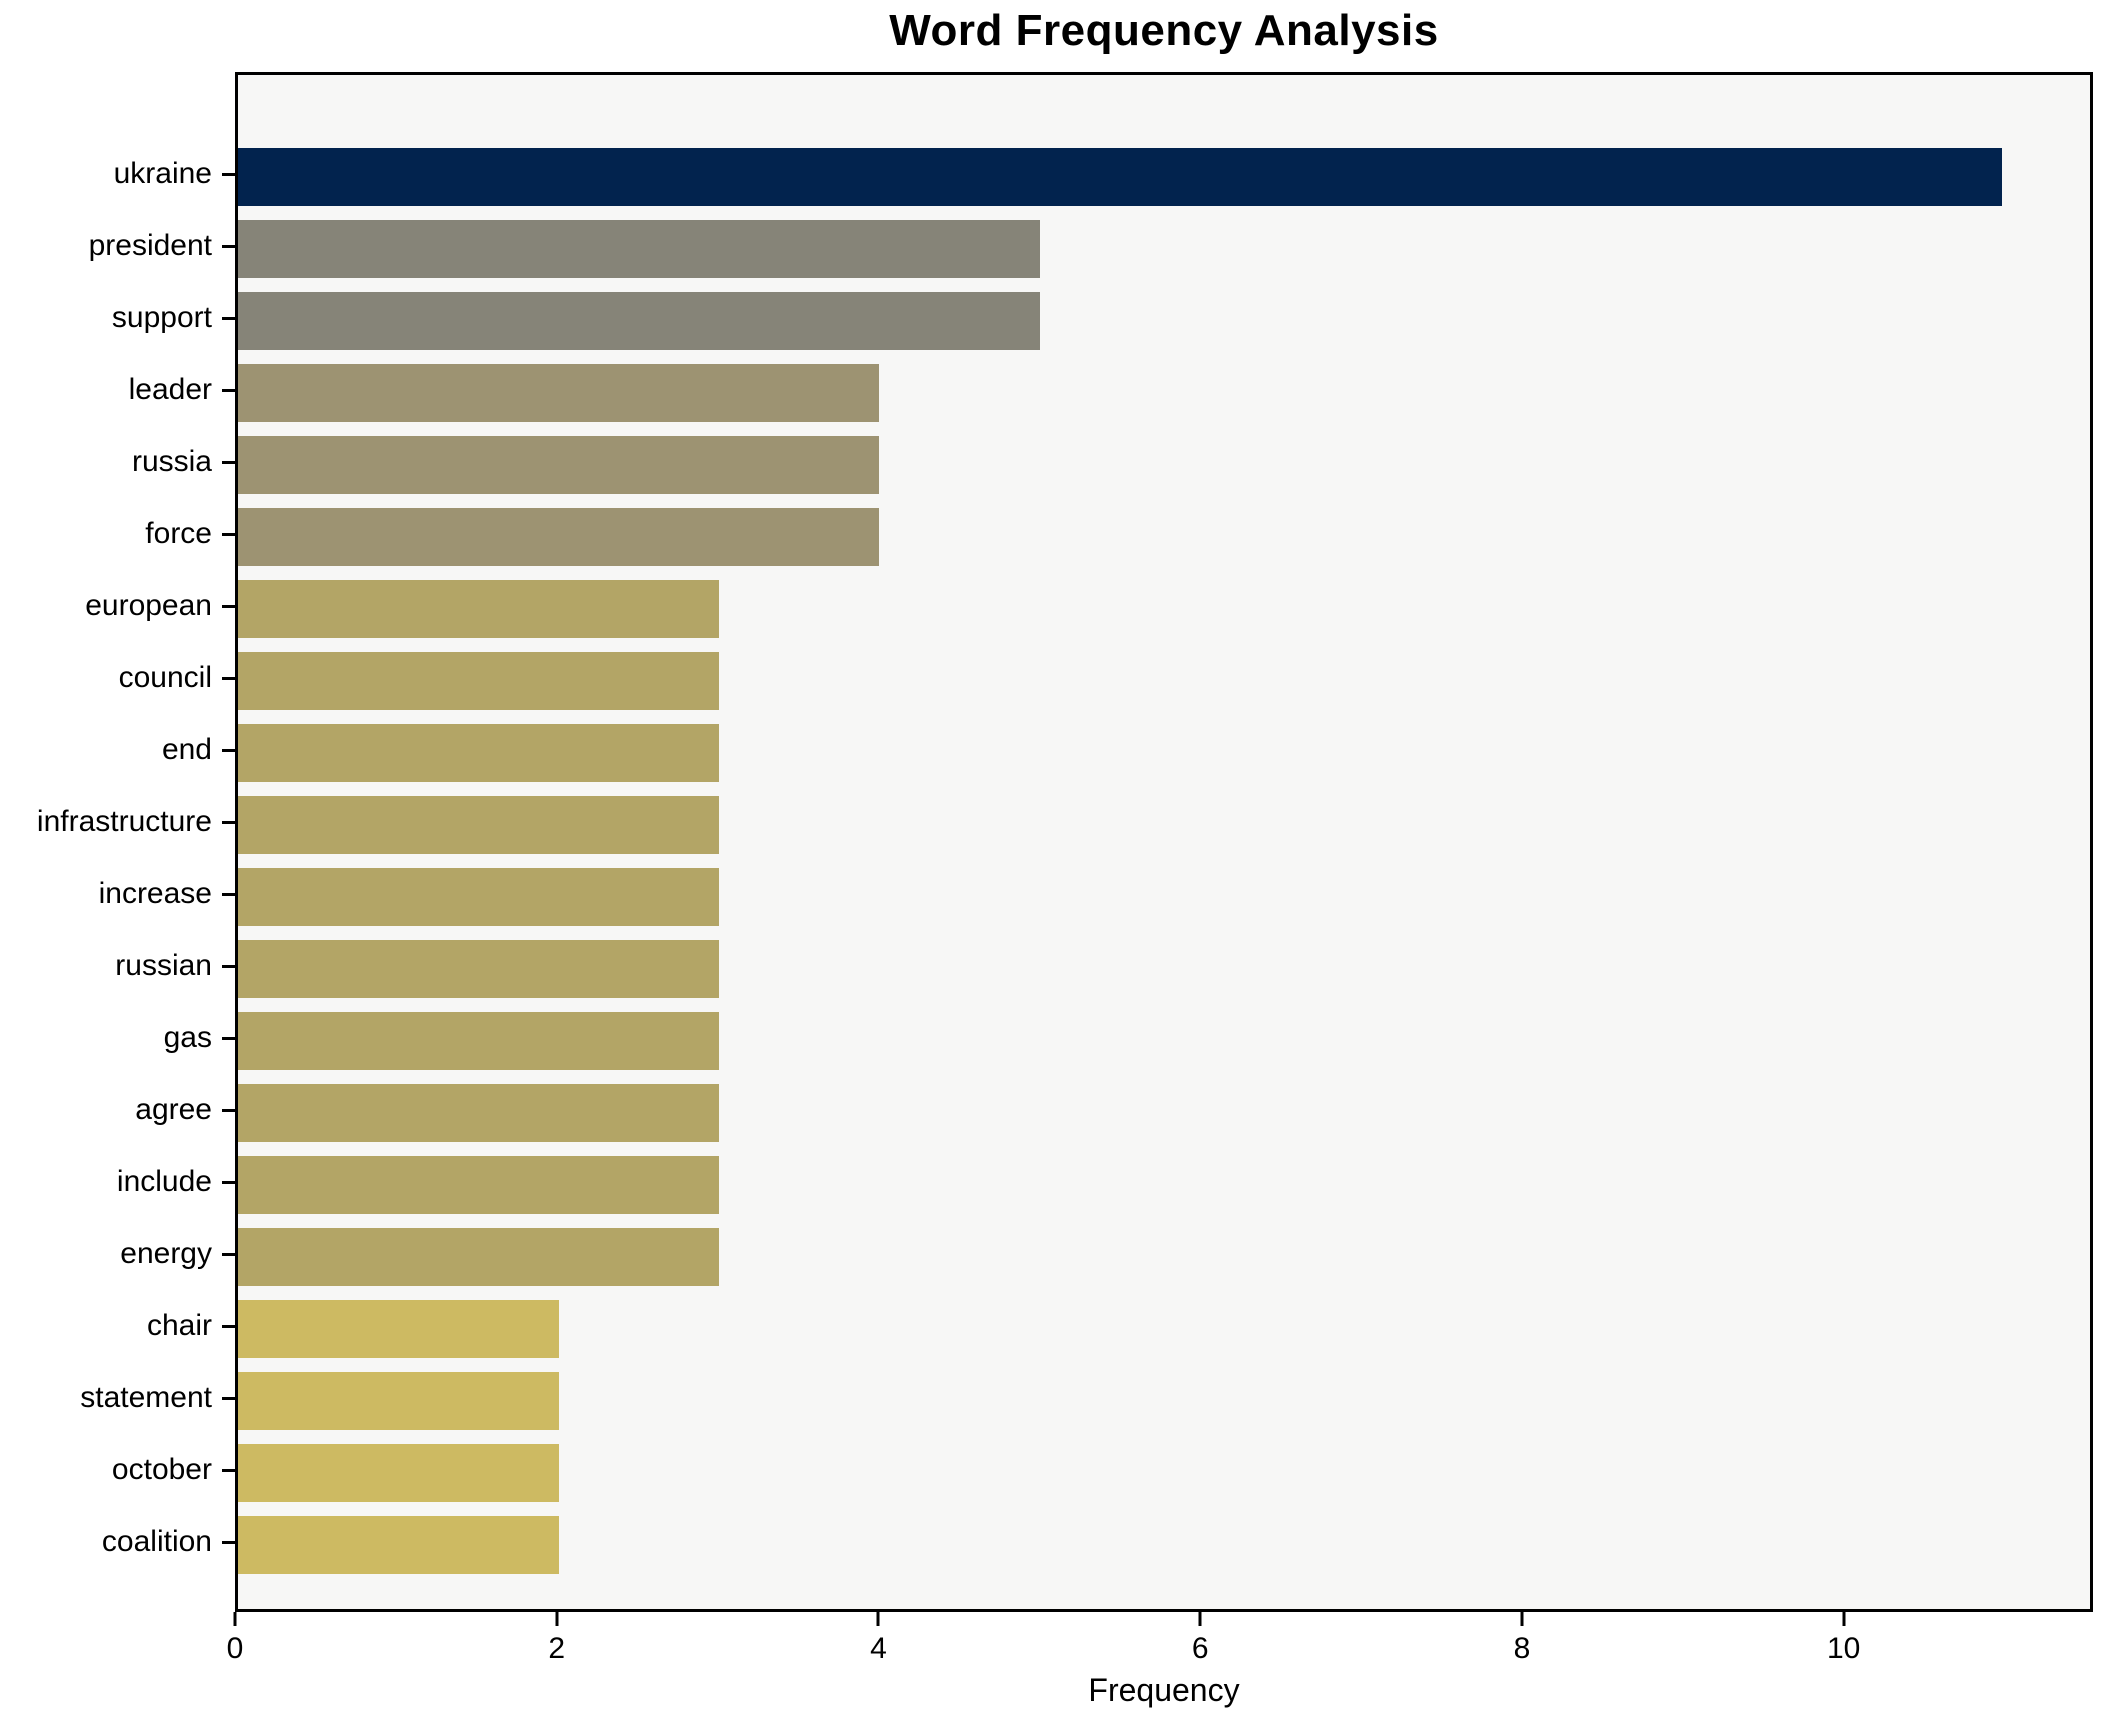 This screenshot has width=2113, height=1722. What do you see at coordinates (161, 317) in the screenshot?
I see `y-tick-label-support: support` at bounding box center [161, 317].